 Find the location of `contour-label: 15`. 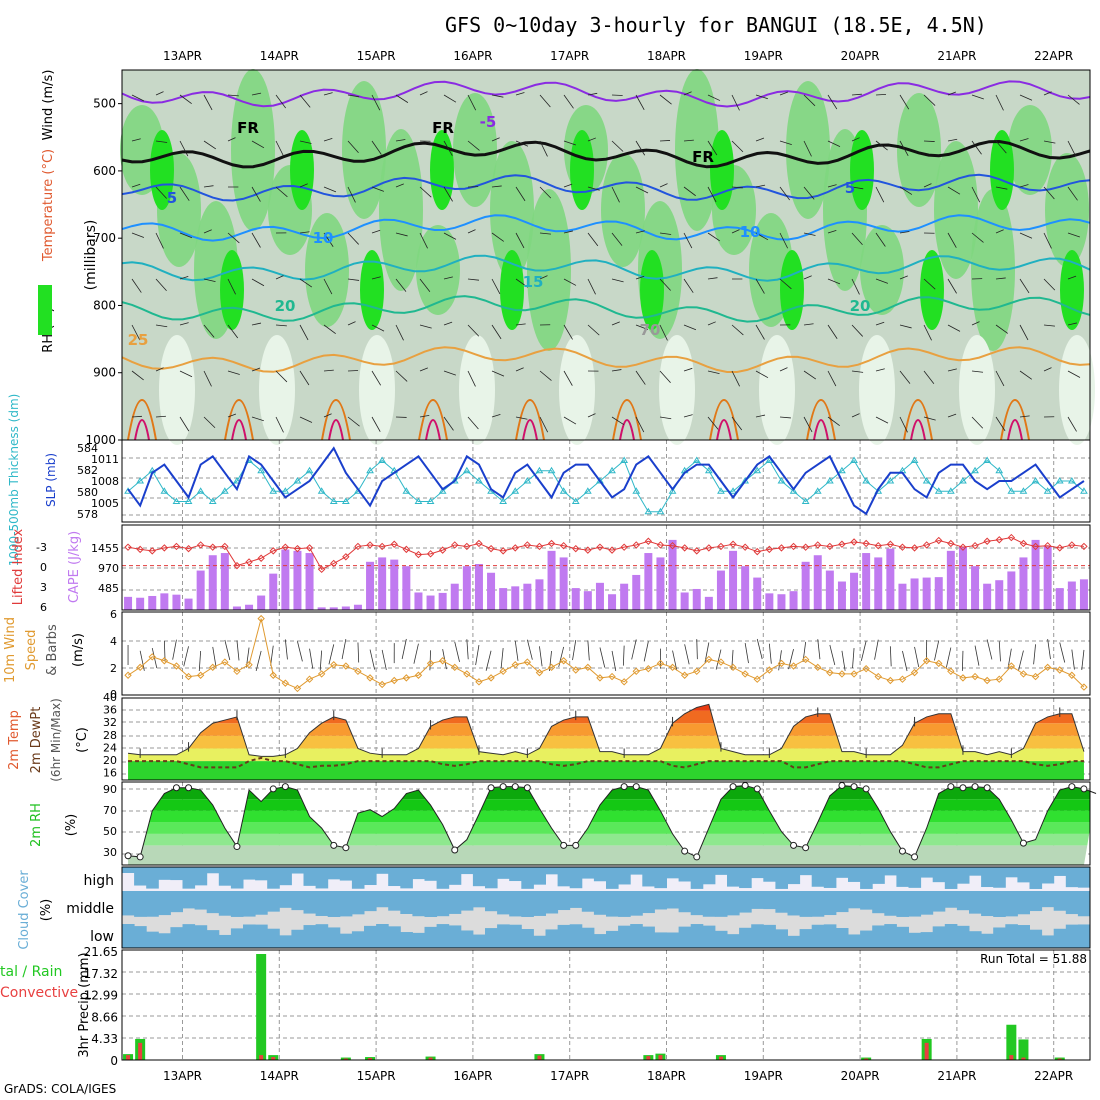

contour-label: 15 is located at coordinates (533, 282).